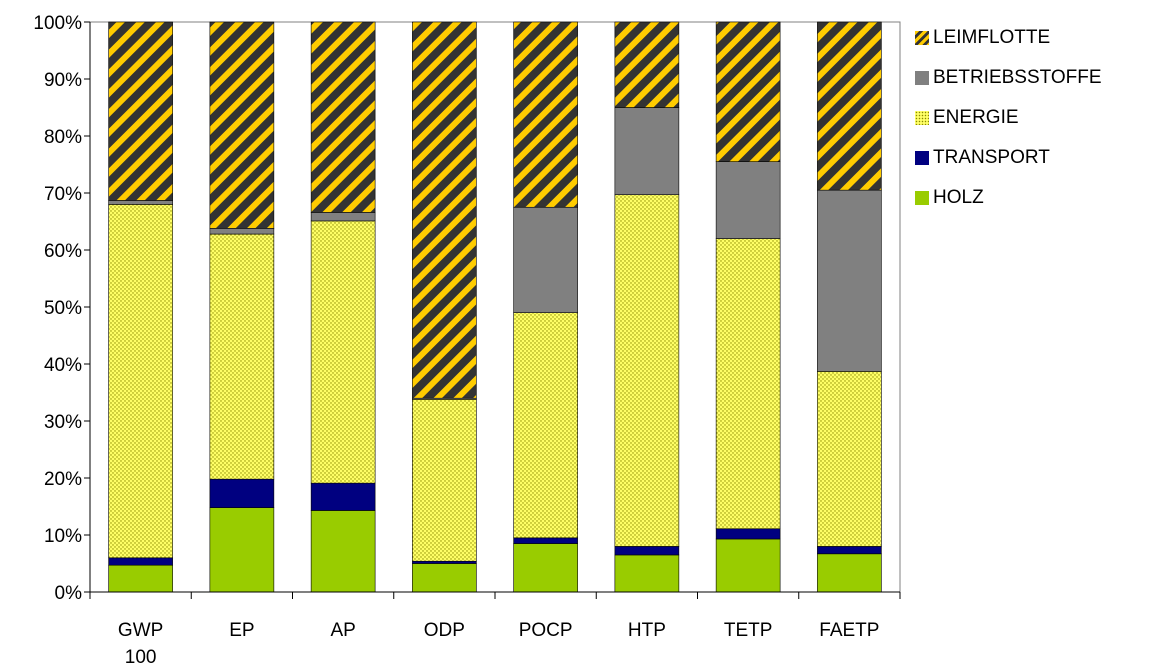 This screenshot has height=671, width=1156. Describe the element at coordinates (63, 479) in the screenshot. I see `y-tick-label: 20%` at that location.